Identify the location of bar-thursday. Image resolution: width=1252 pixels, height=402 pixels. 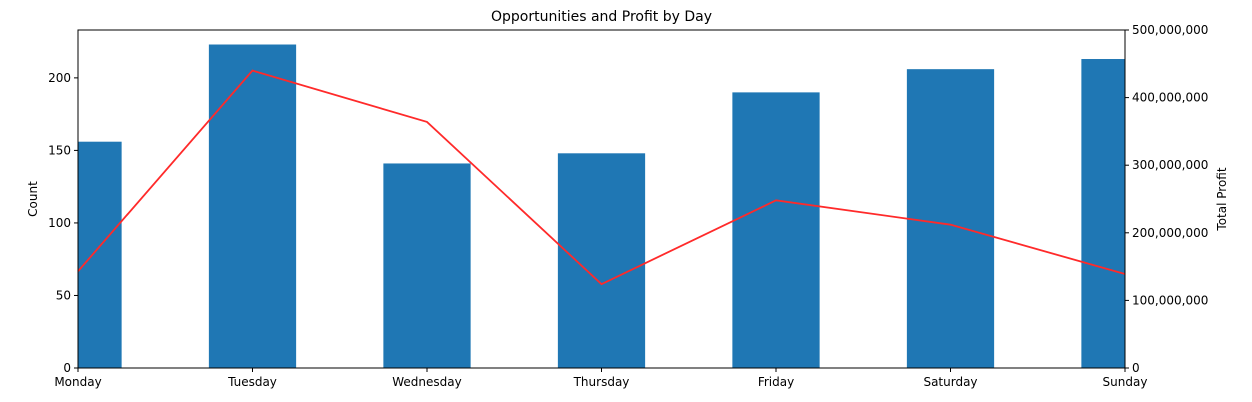
(601, 260).